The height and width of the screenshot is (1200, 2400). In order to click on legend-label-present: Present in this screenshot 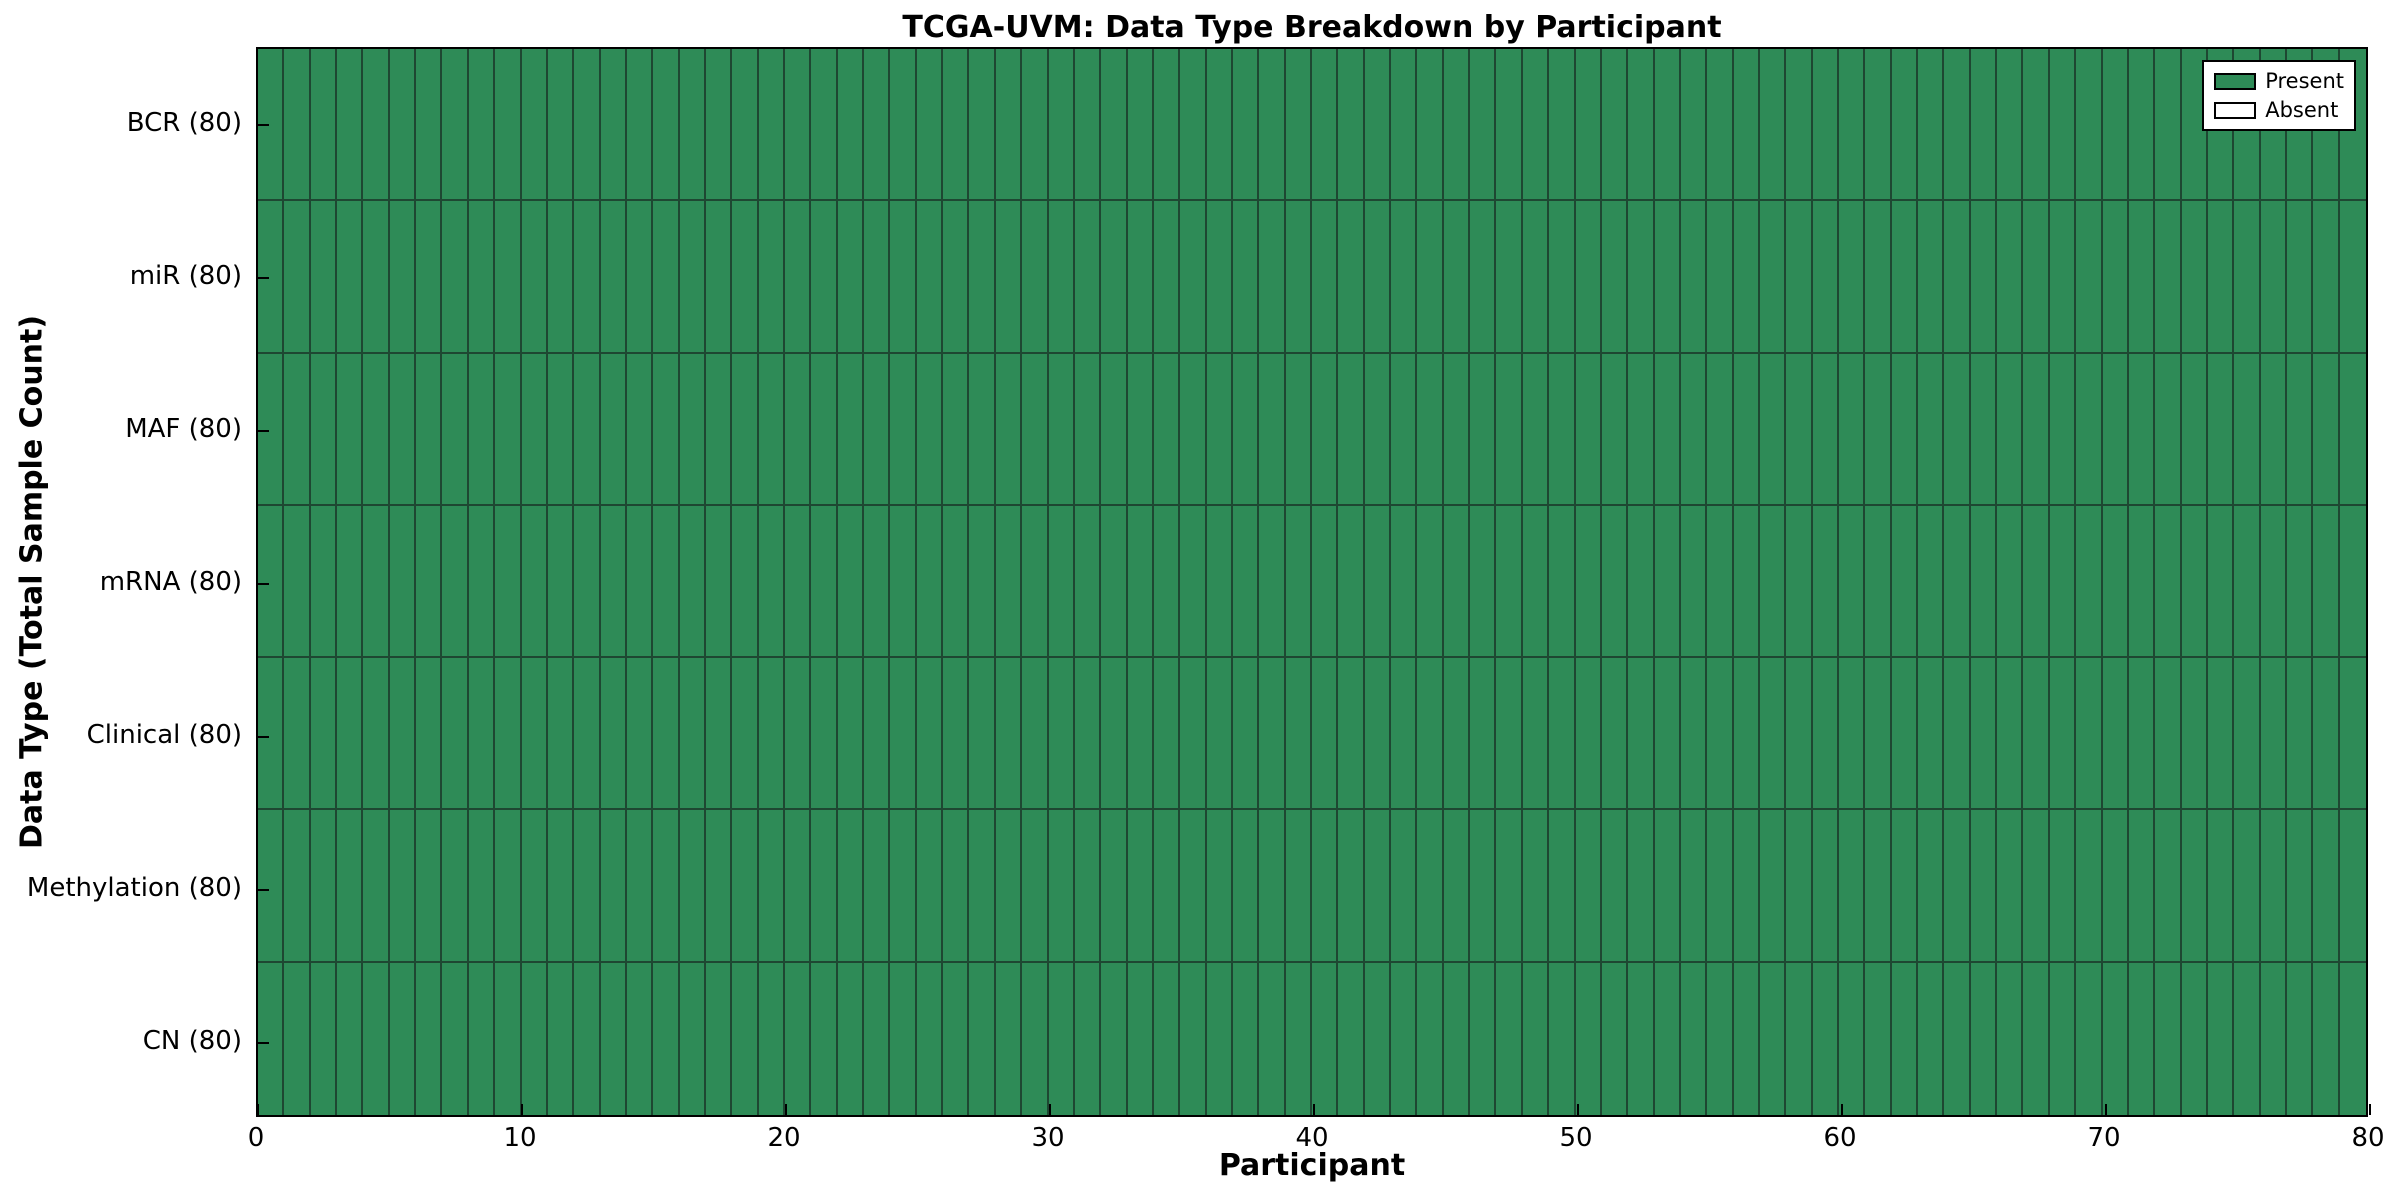, I will do `click(2304, 81)`.